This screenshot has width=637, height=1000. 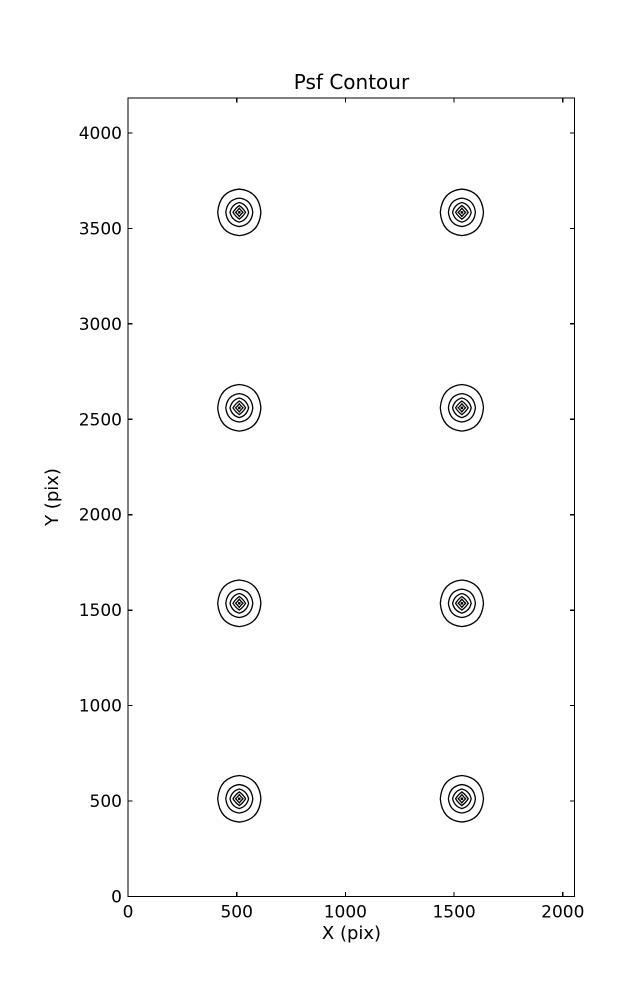 I want to click on y-tick-label: 4000, so click(x=100, y=134).